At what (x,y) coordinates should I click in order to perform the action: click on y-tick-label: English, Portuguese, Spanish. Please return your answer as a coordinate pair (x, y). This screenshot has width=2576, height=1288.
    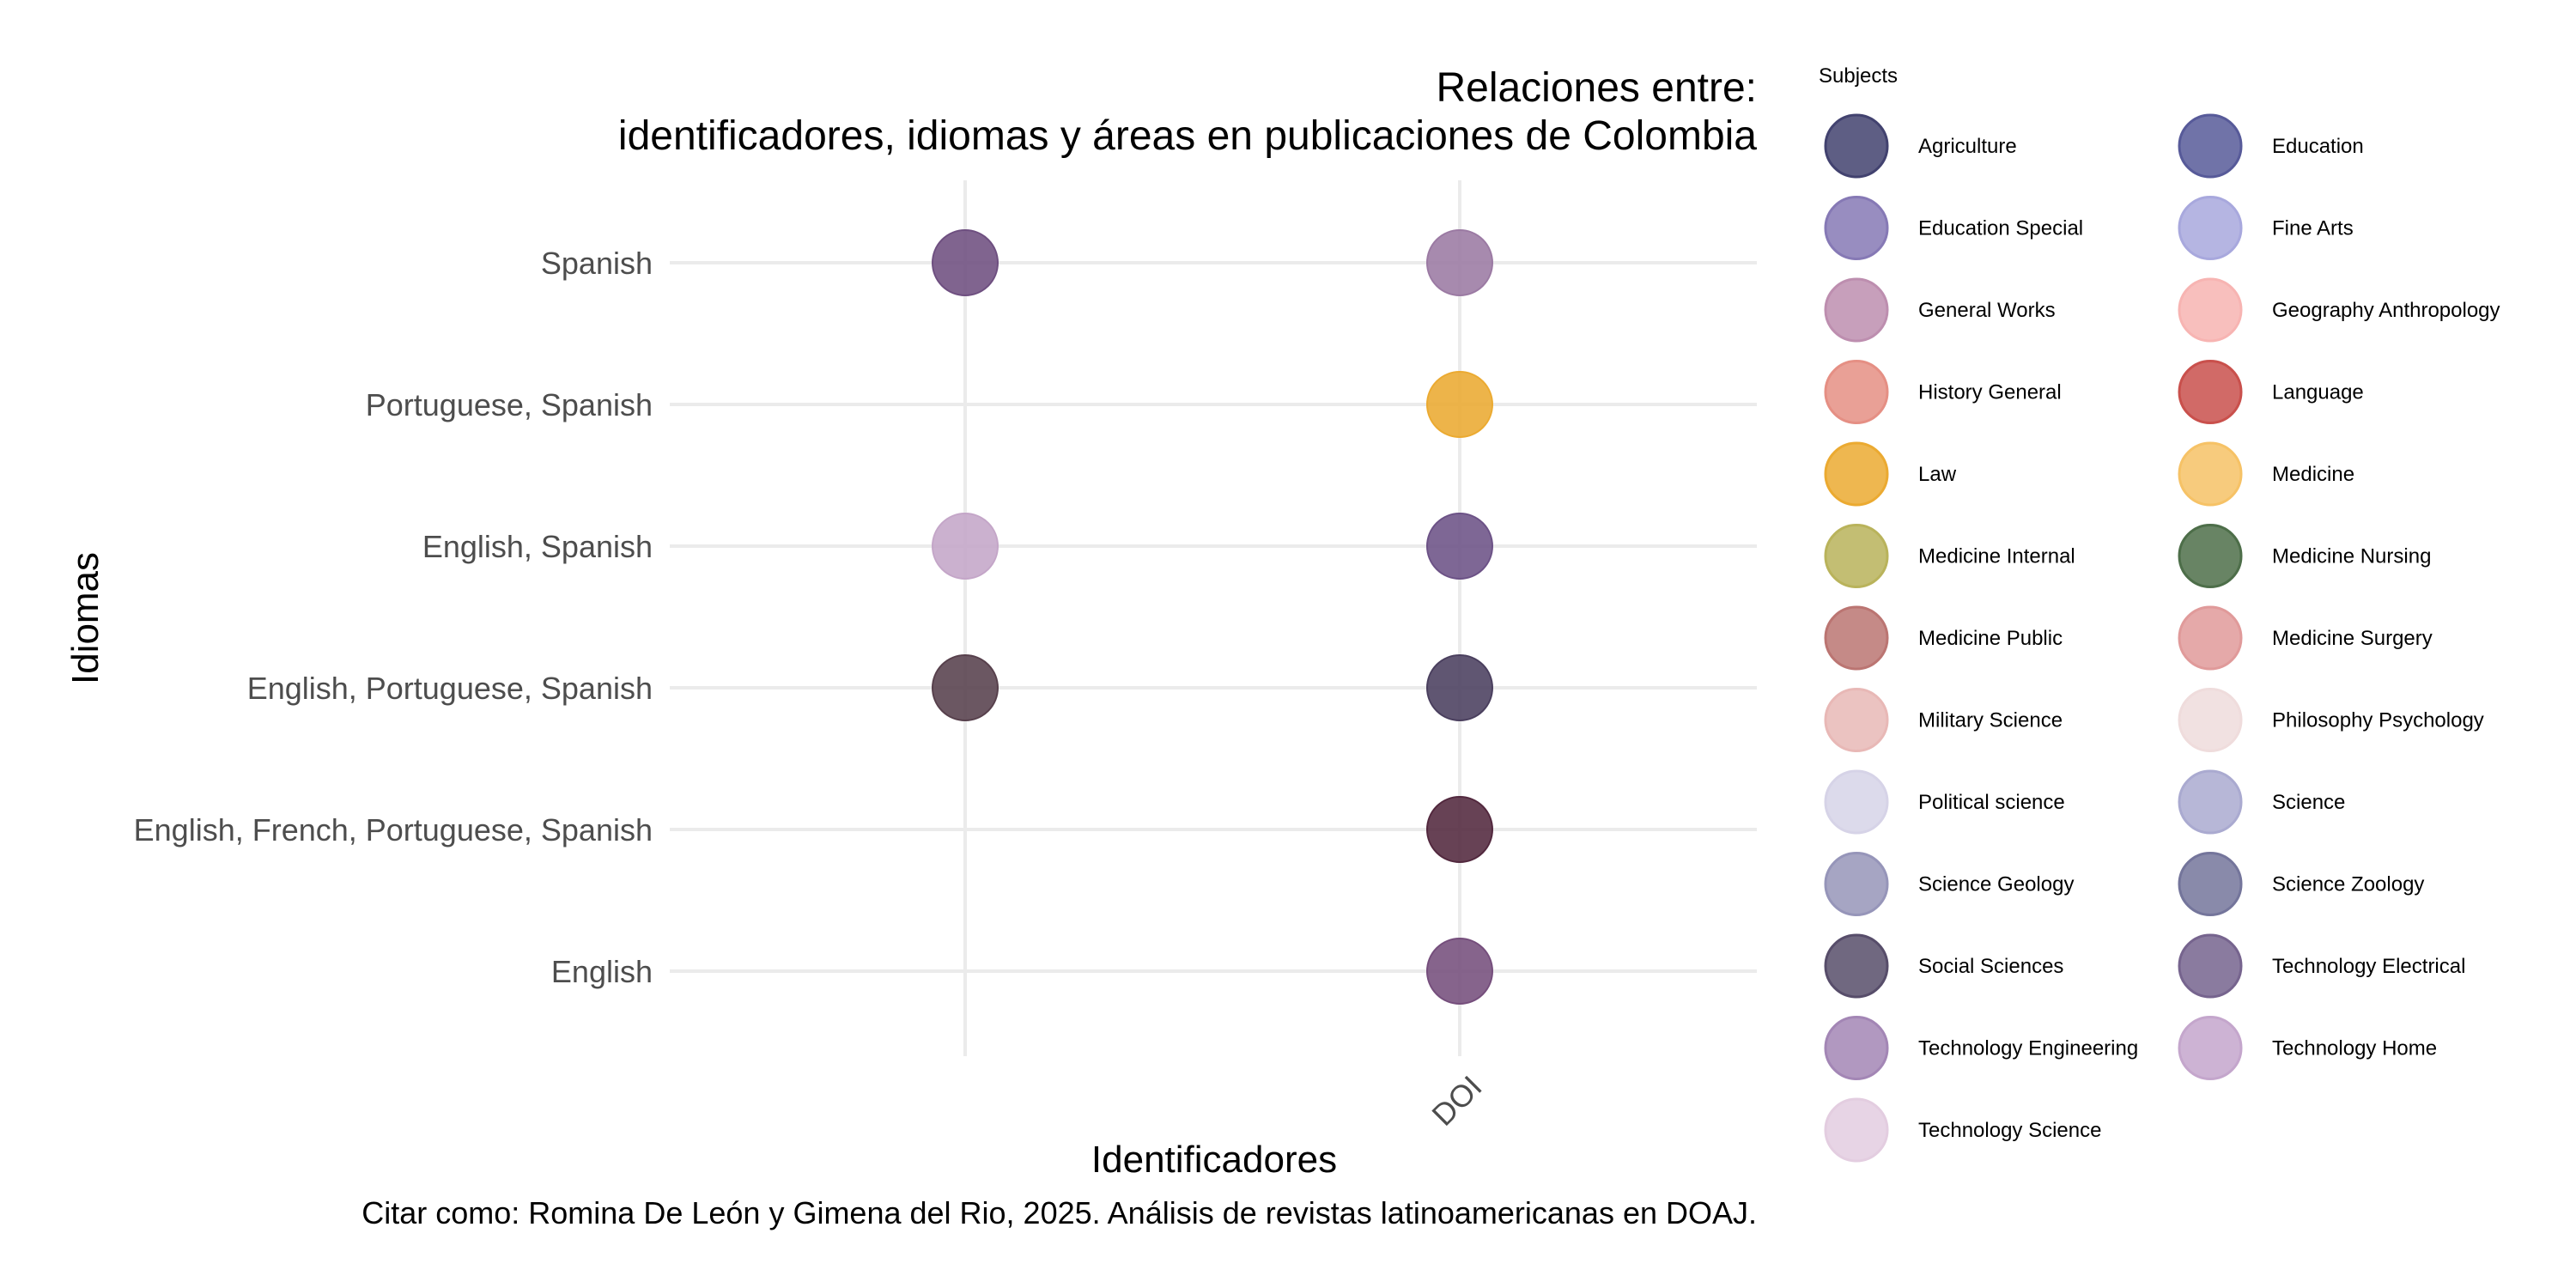
    Looking at the image, I should click on (450, 689).